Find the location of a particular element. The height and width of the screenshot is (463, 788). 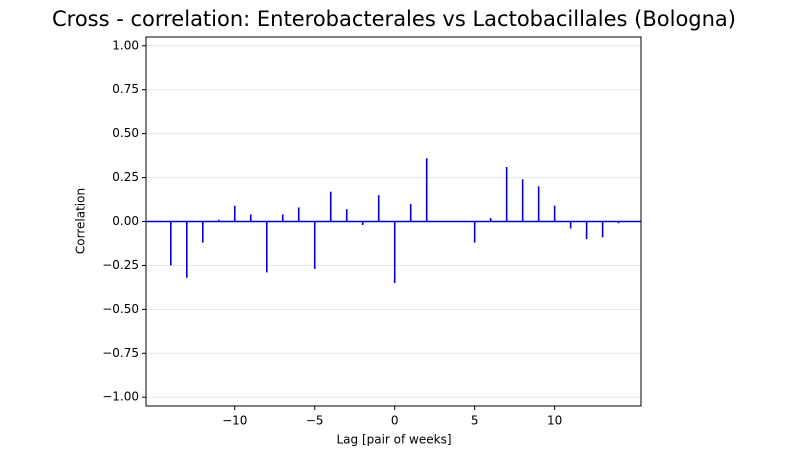

x-tick-label: 0 is located at coordinates (395, 421).